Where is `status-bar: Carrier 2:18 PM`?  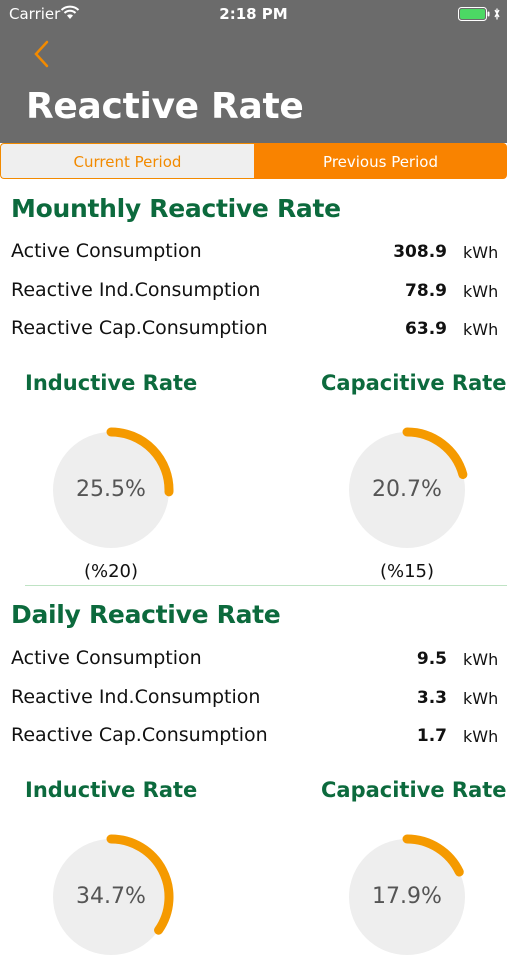 status-bar: Carrier 2:18 PM is located at coordinates (253, 14).